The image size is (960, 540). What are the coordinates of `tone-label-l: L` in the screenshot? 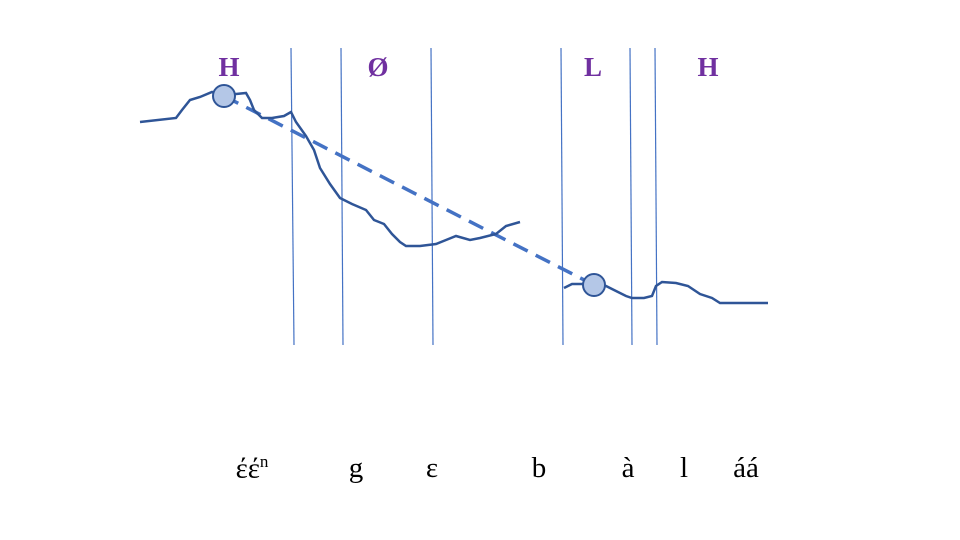 It's located at (593, 67).